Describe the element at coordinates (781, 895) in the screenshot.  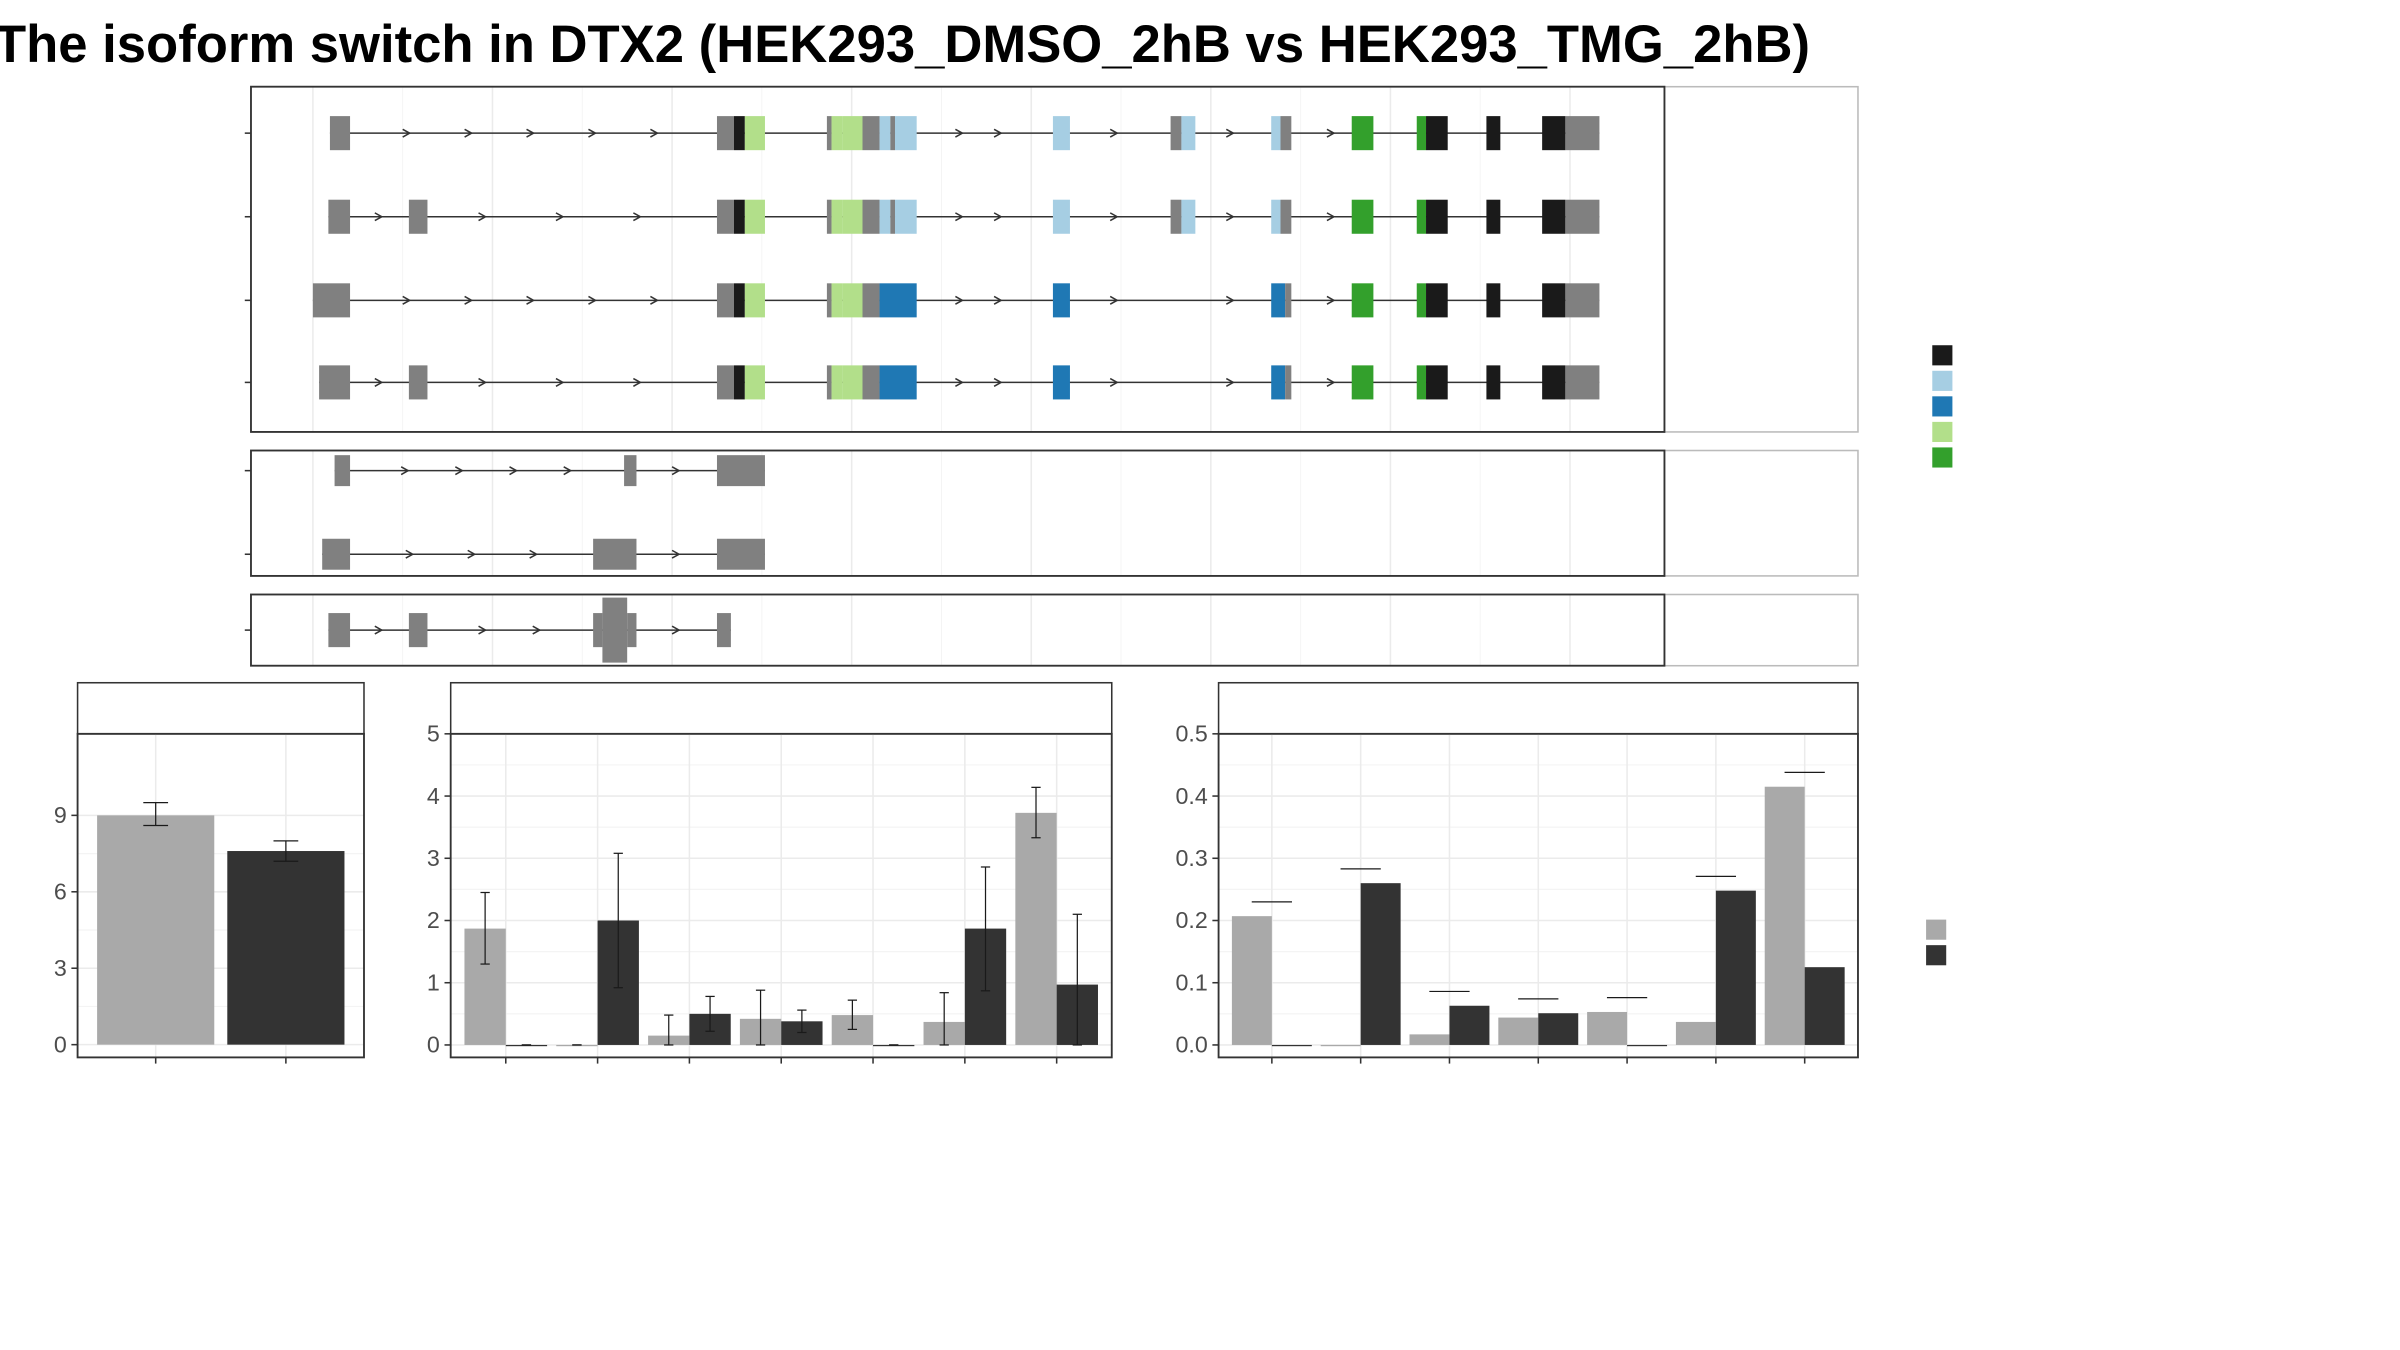
I see `panel-border` at that location.